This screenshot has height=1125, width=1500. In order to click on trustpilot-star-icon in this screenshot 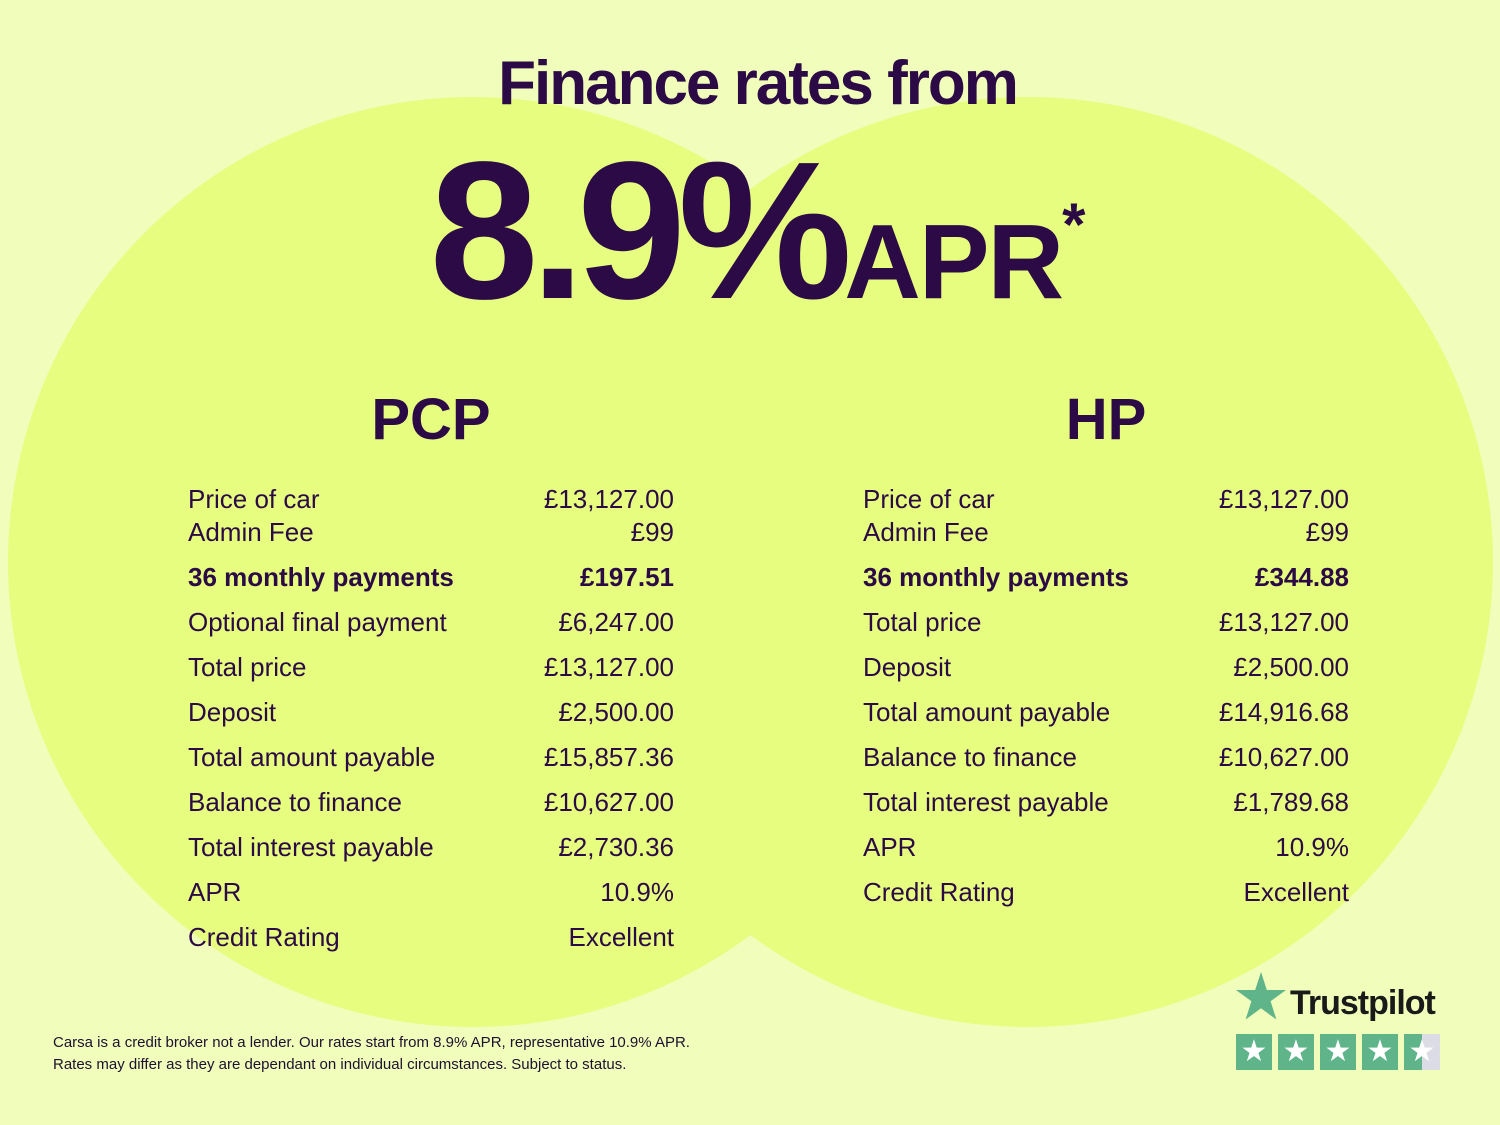, I will do `click(1261, 996)`.